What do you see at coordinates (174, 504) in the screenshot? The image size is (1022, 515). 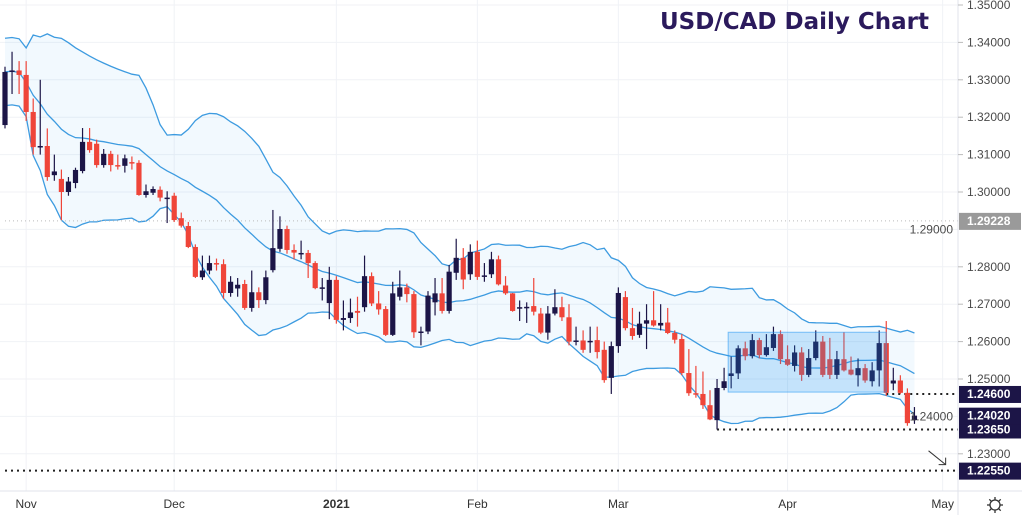 I see `x-tick-label: Dec` at bounding box center [174, 504].